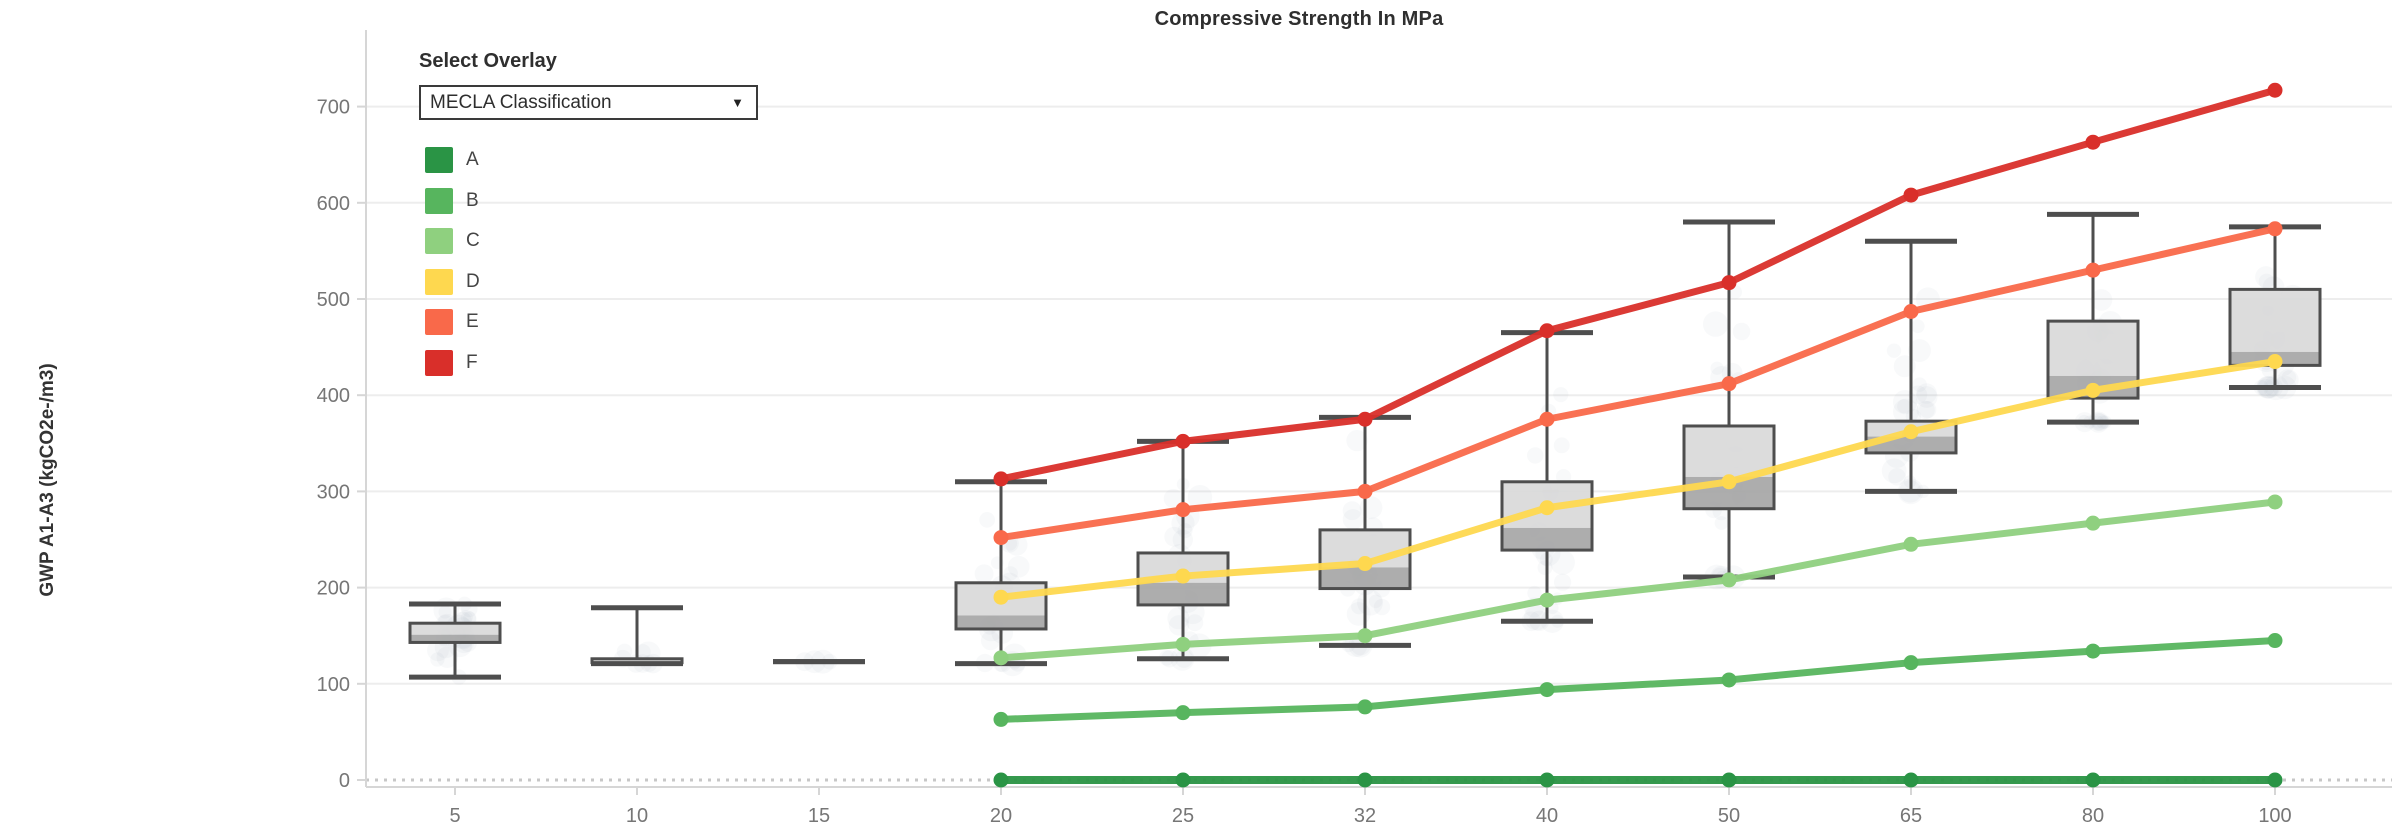 The width and height of the screenshot is (2392, 838). What do you see at coordinates (439, 160) in the screenshot?
I see `legend-swatch-A` at bounding box center [439, 160].